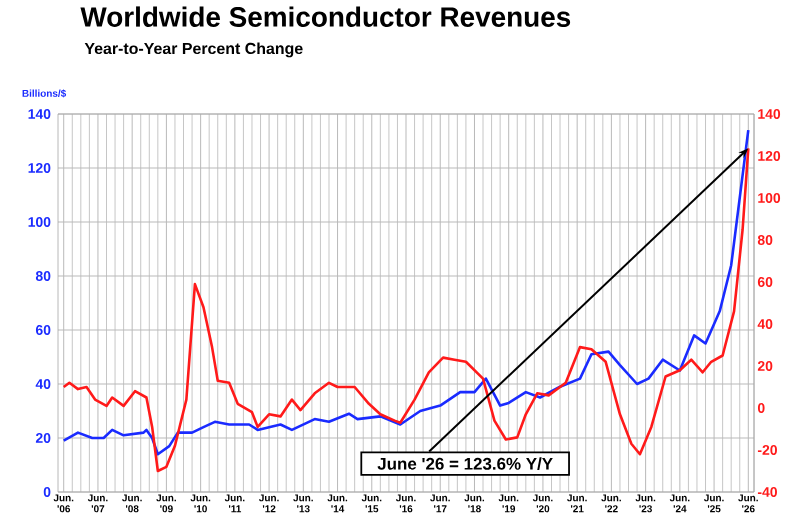 This screenshot has height=530, width=800. I want to click on annotation: June '26 = 123.6% Y/Y, so click(465, 463).